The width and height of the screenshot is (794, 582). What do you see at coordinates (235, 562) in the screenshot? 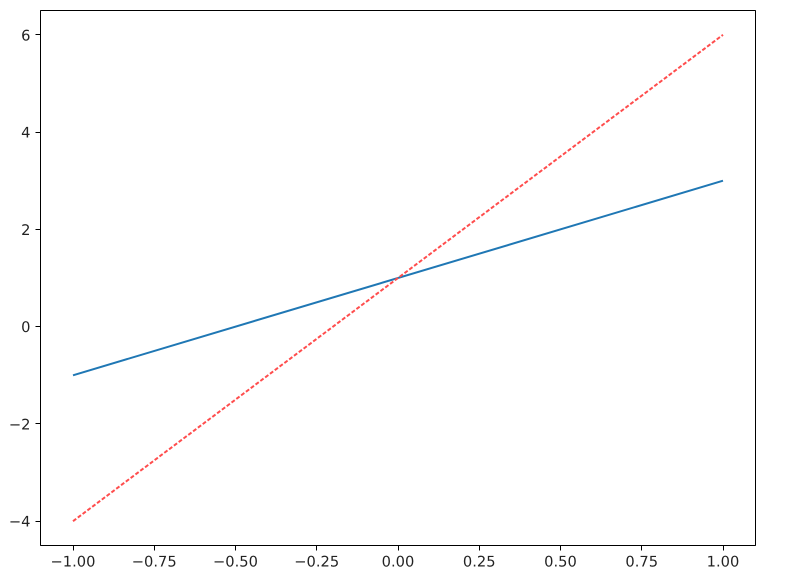
I see `x-tick-label: −0.50` at bounding box center [235, 562].